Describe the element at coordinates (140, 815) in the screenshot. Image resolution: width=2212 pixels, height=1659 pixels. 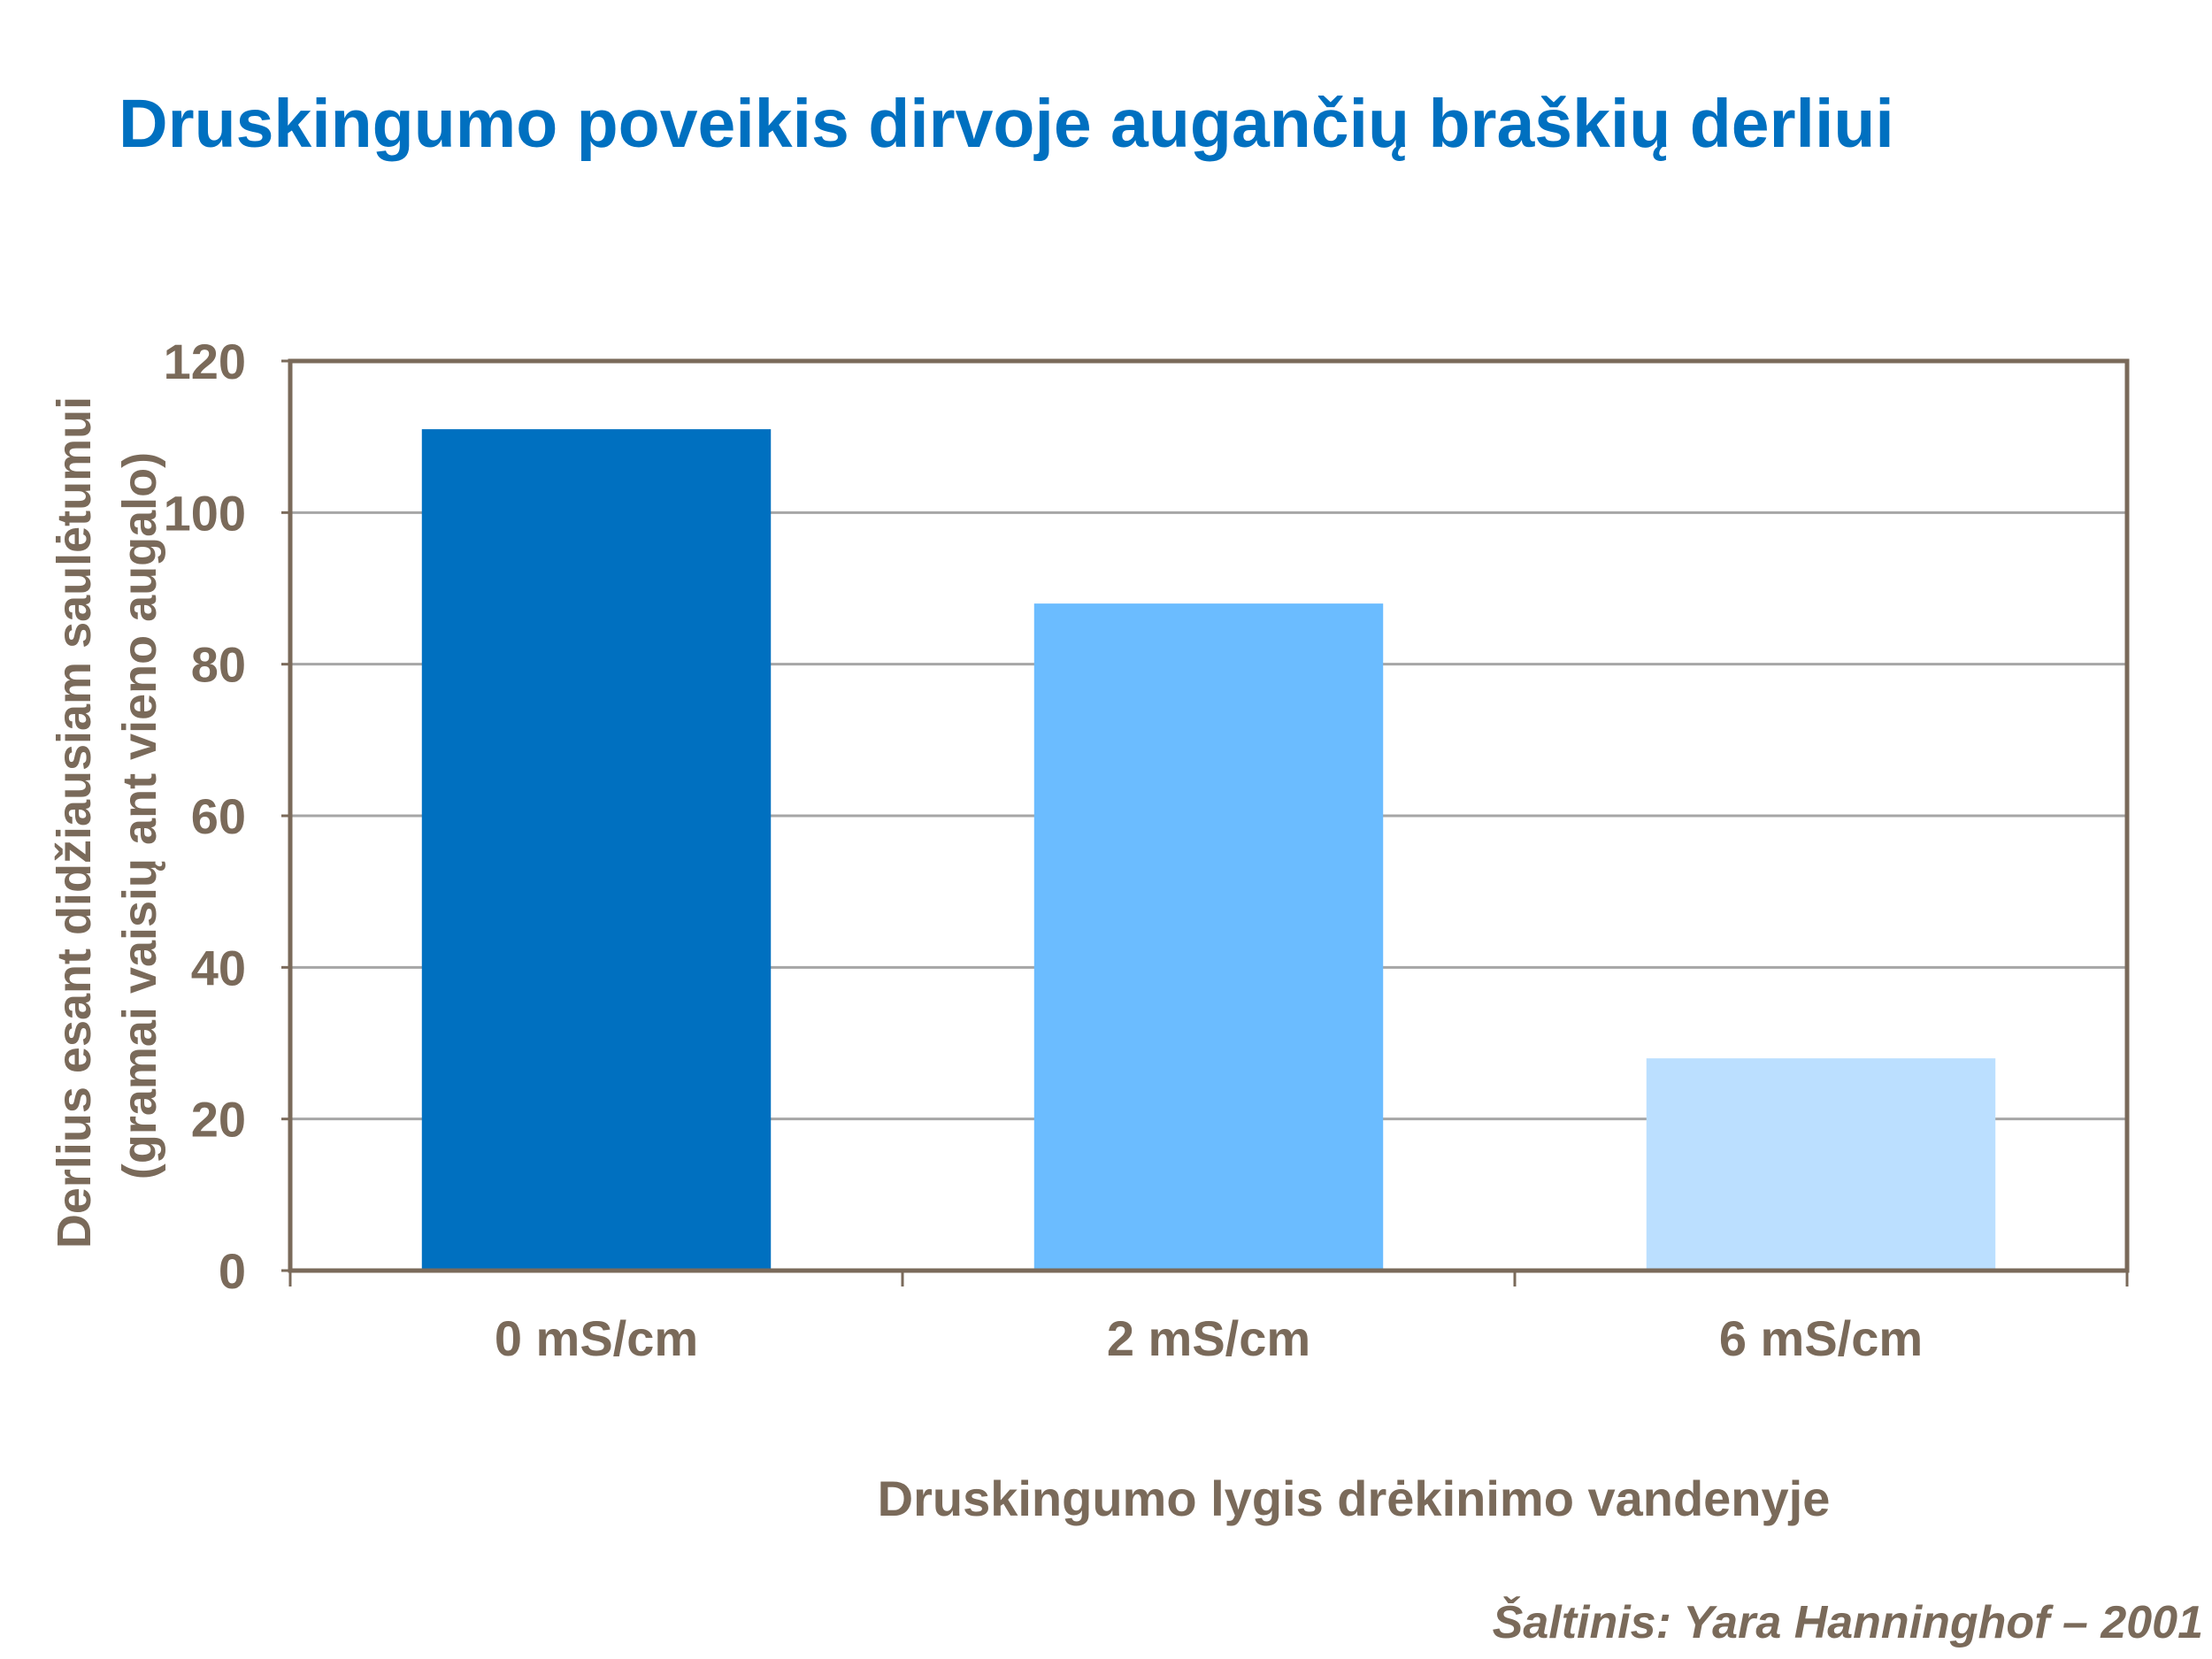
I see `y-axis-title-line-2: (gramai vaisių ant vieno augalo)` at that location.